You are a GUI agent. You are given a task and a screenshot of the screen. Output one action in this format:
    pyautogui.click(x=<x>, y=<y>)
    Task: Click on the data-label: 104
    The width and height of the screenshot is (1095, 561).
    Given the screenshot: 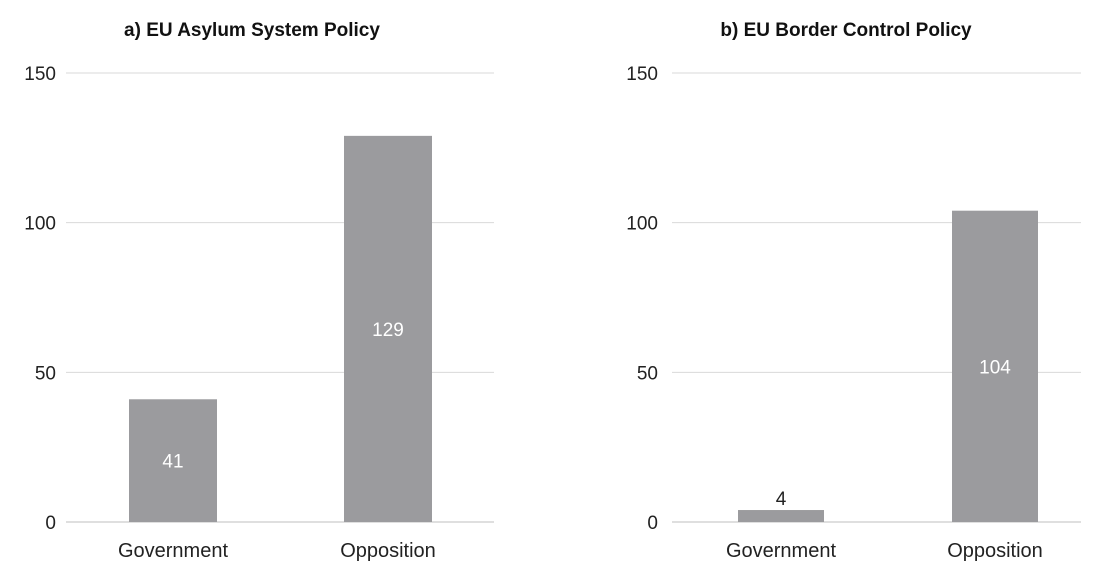 What is the action you would take?
    pyautogui.click(x=995, y=367)
    